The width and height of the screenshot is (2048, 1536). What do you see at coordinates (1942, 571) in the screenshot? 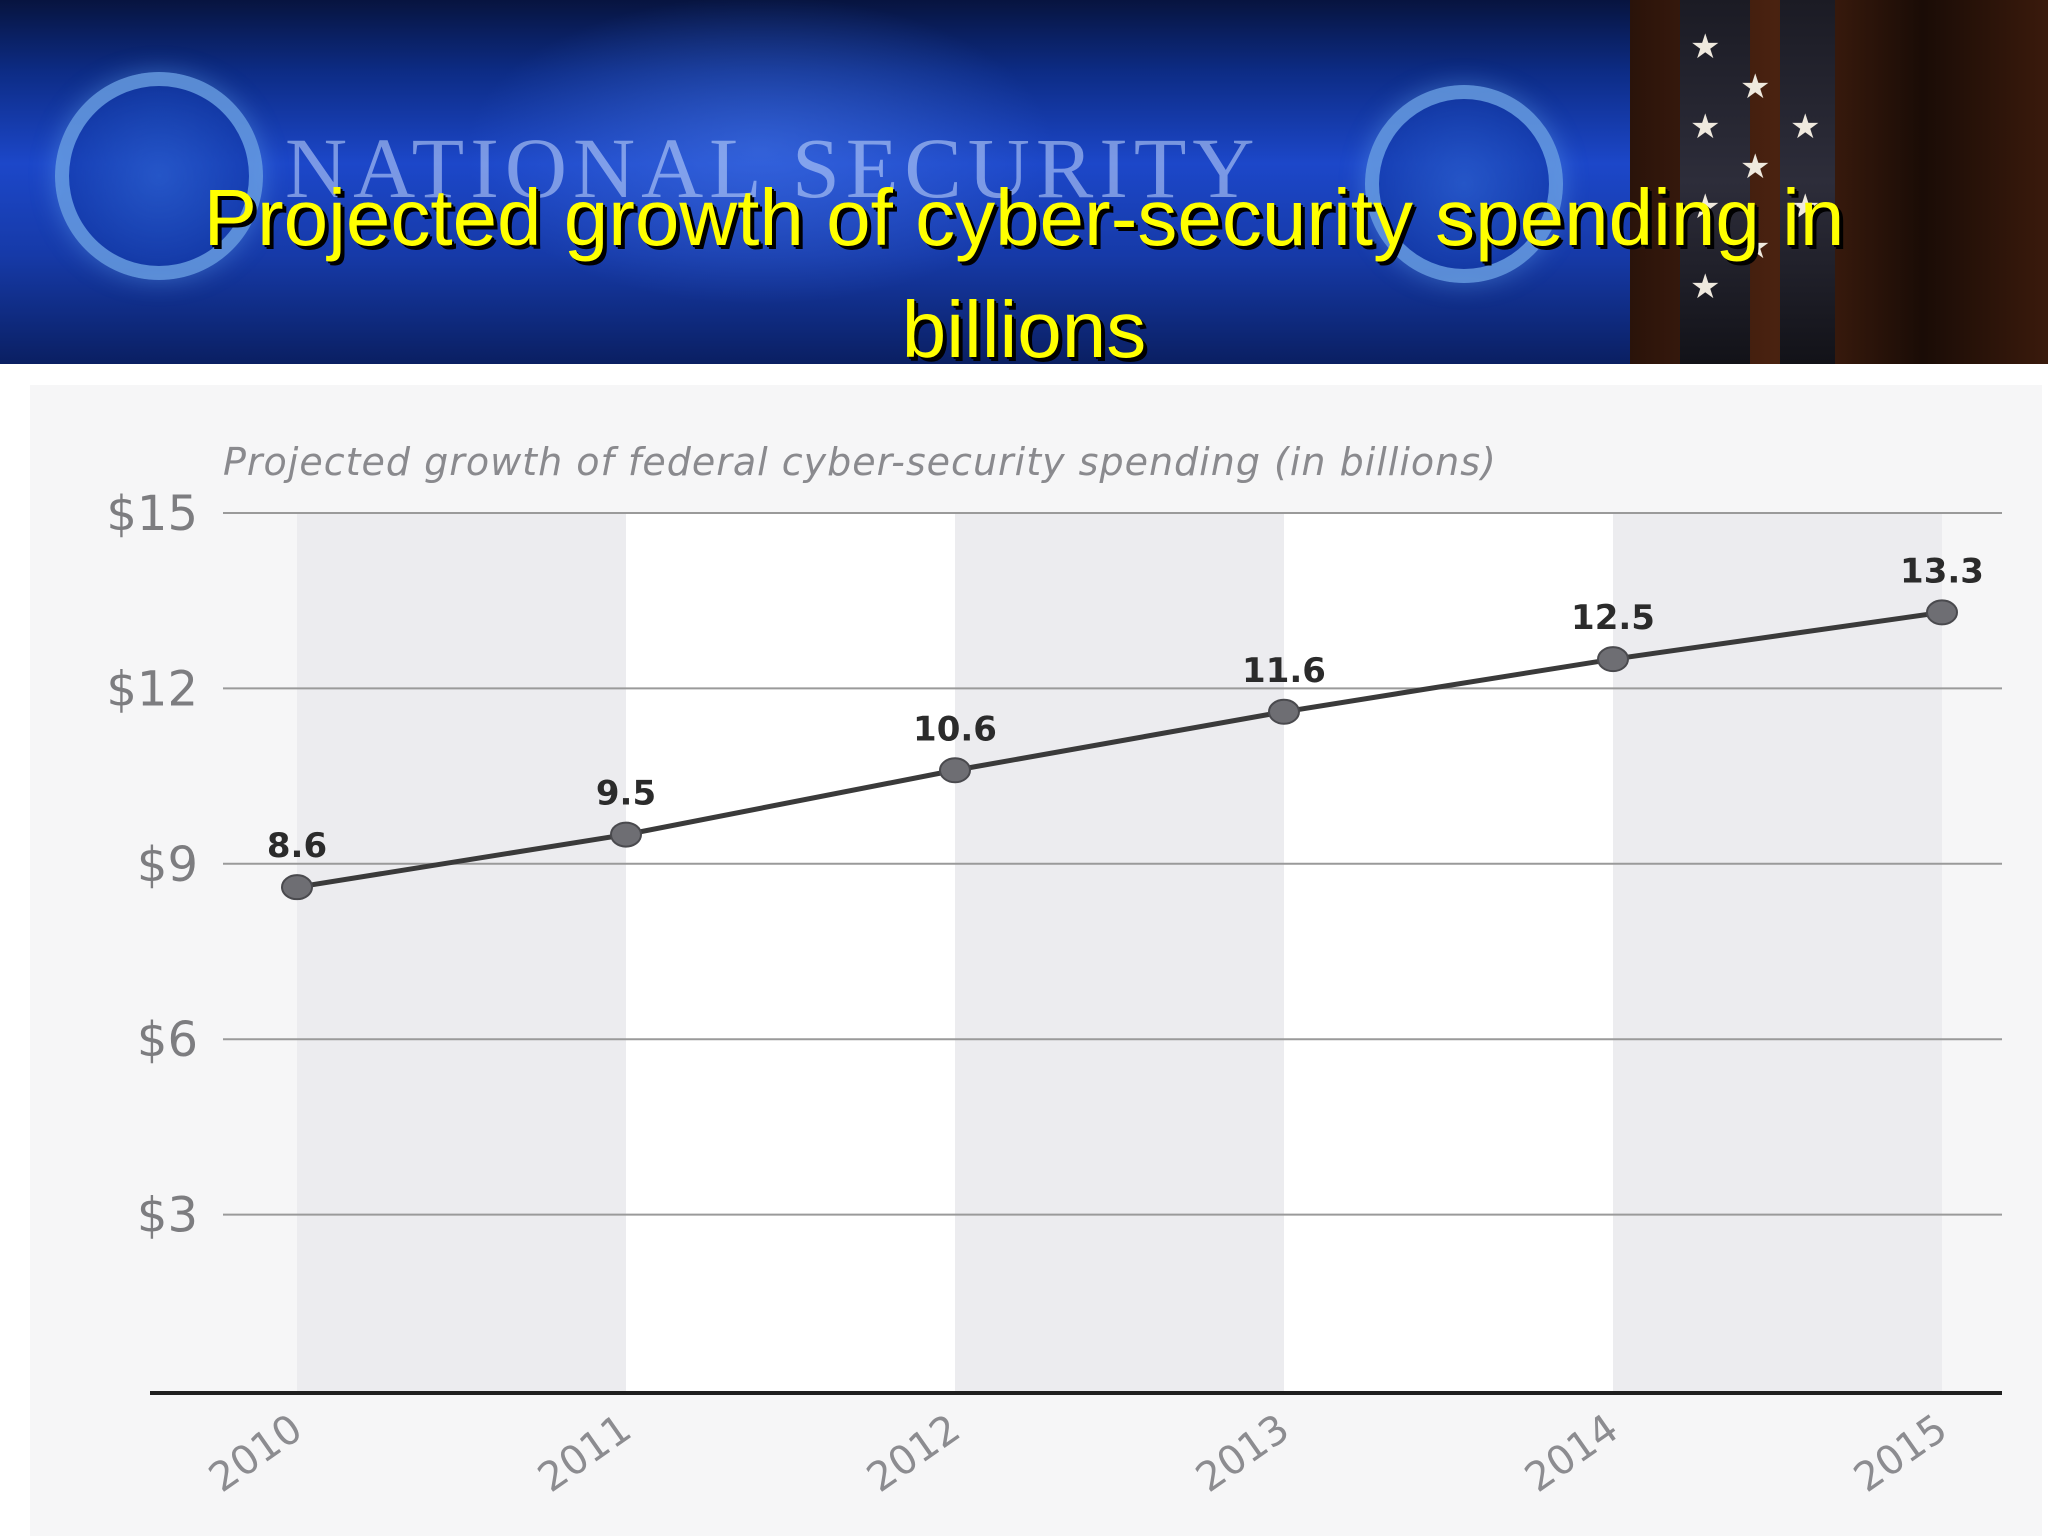
I see `data-label: 13.3` at bounding box center [1942, 571].